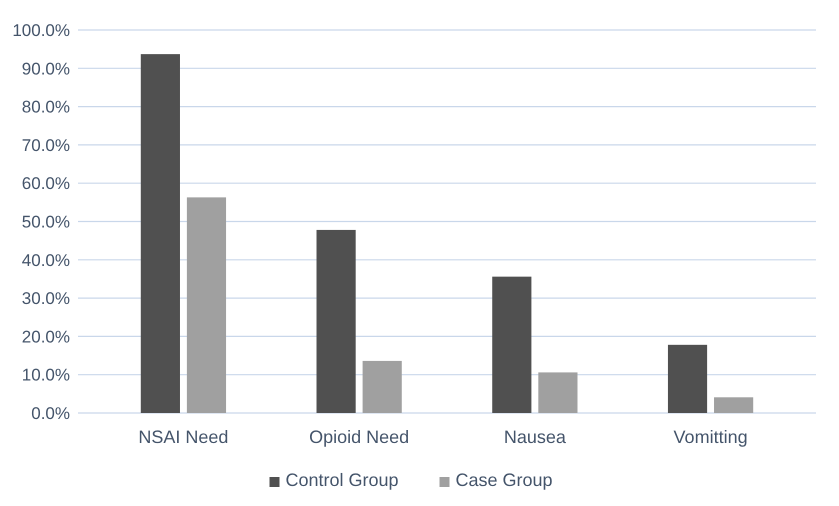 This screenshot has height=506, width=839. Describe the element at coordinates (504, 480) in the screenshot. I see `legend-label: Case Group` at that location.